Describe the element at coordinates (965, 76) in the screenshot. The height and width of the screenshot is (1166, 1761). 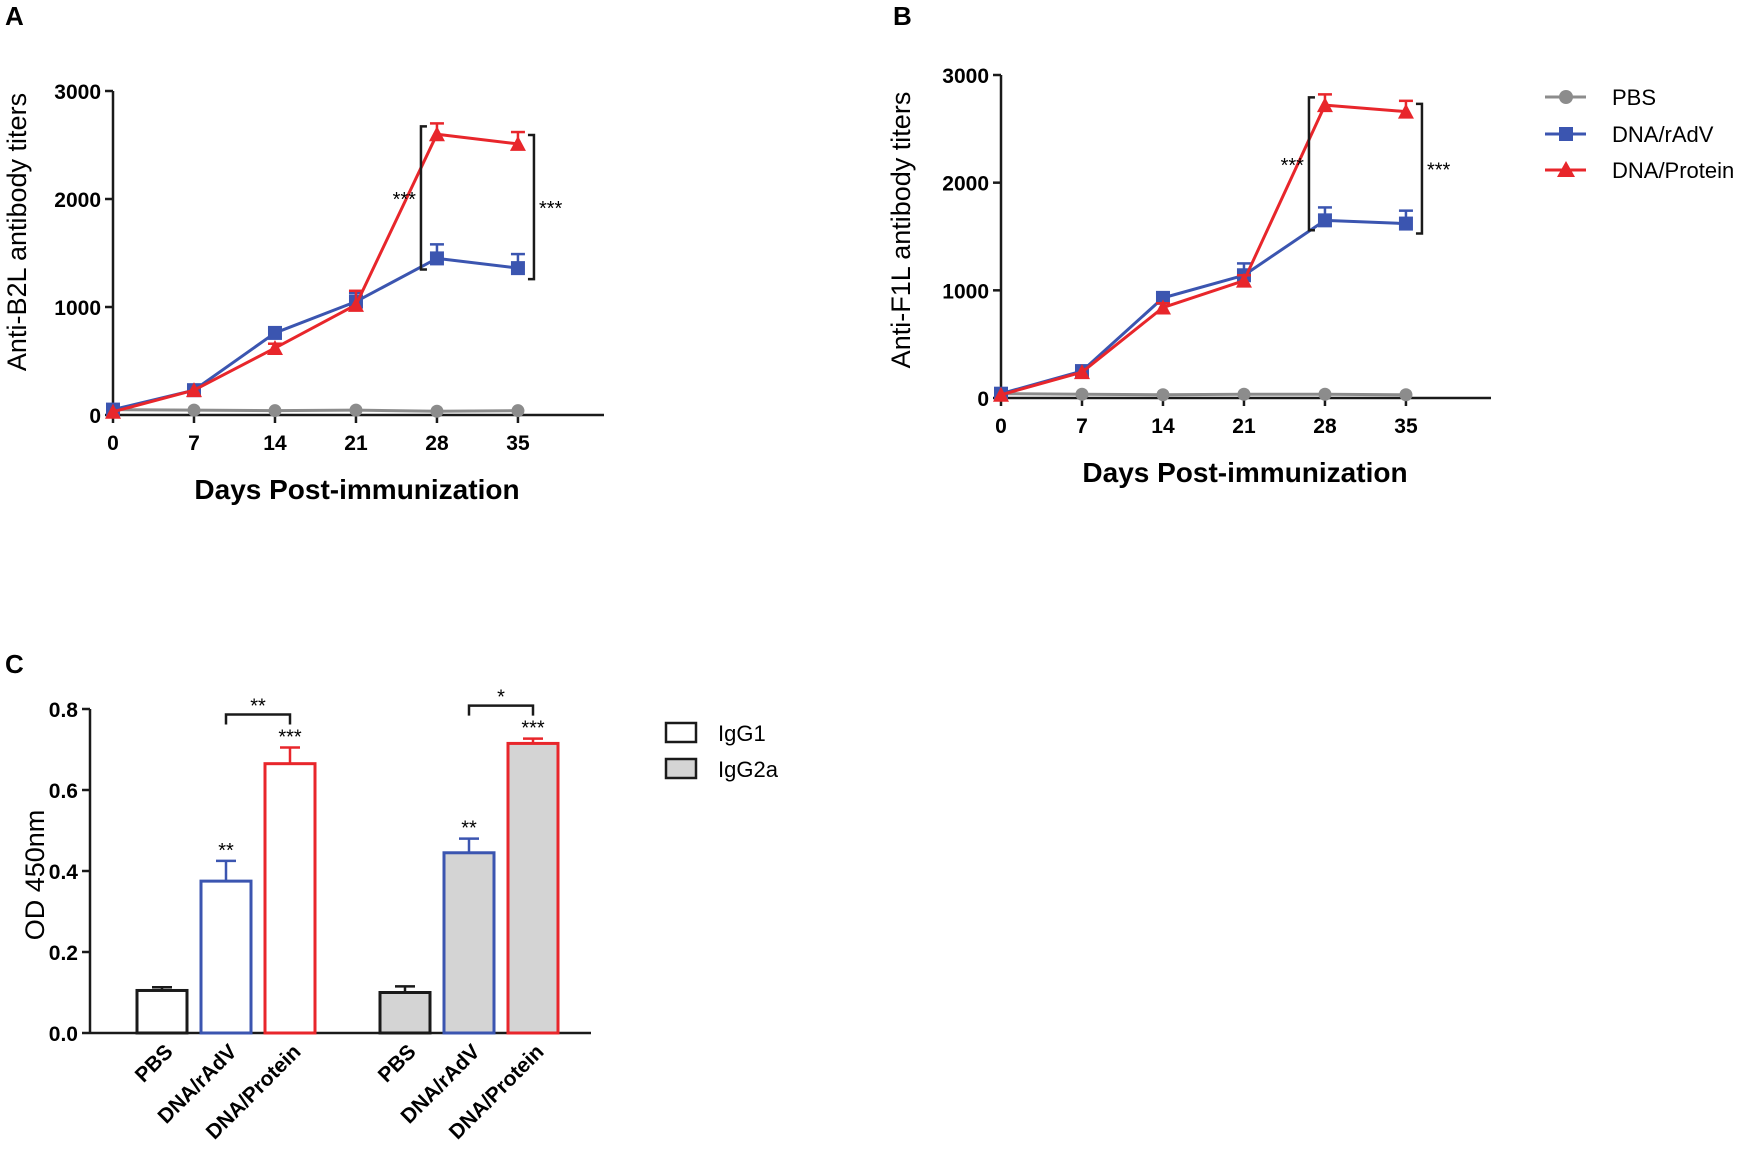
I see `y-tick-label-b: 3000` at that location.